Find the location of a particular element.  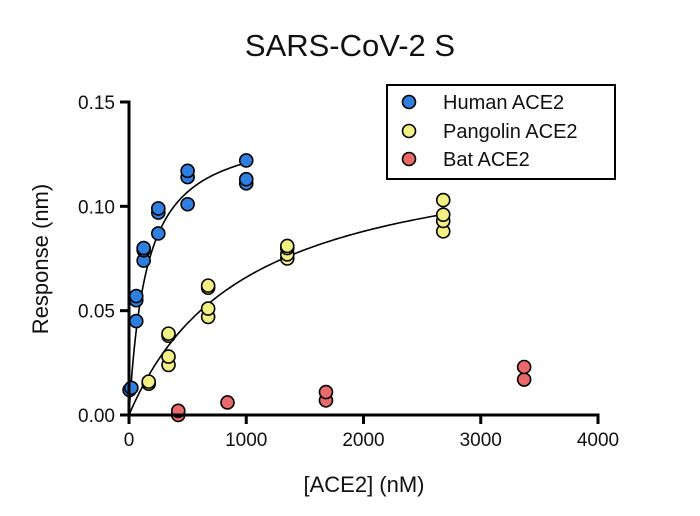

x-tick-label: 4000 is located at coordinates (598, 440).